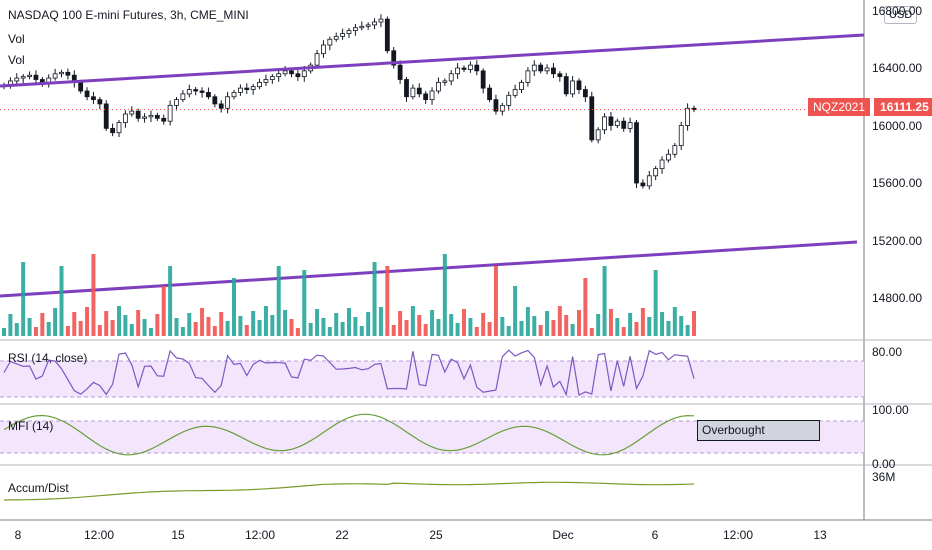 The height and width of the screenshot is (550, 932). What do you see at coordinates (897, 240) in the screenshot?
I see `price-tick-label: 15200.00` at bounding box center [897, 240].